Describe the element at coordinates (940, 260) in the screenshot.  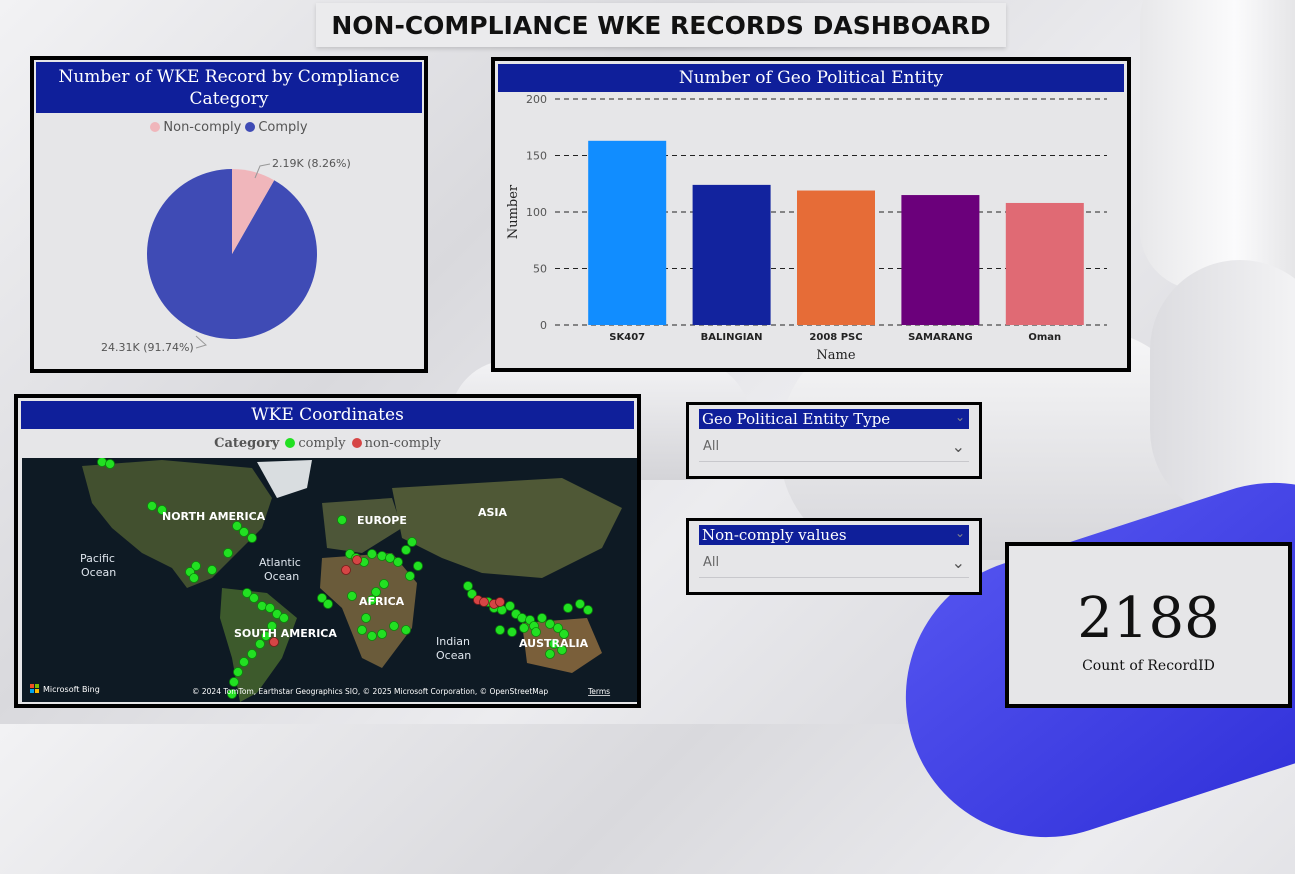
I see `bar-samarang` at that location.